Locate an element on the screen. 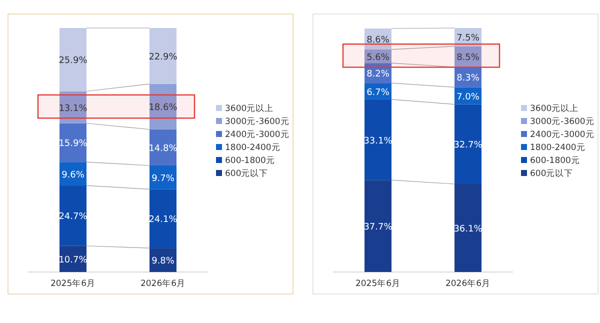  data-label: 33.1% is located at coordinates (378, 141).